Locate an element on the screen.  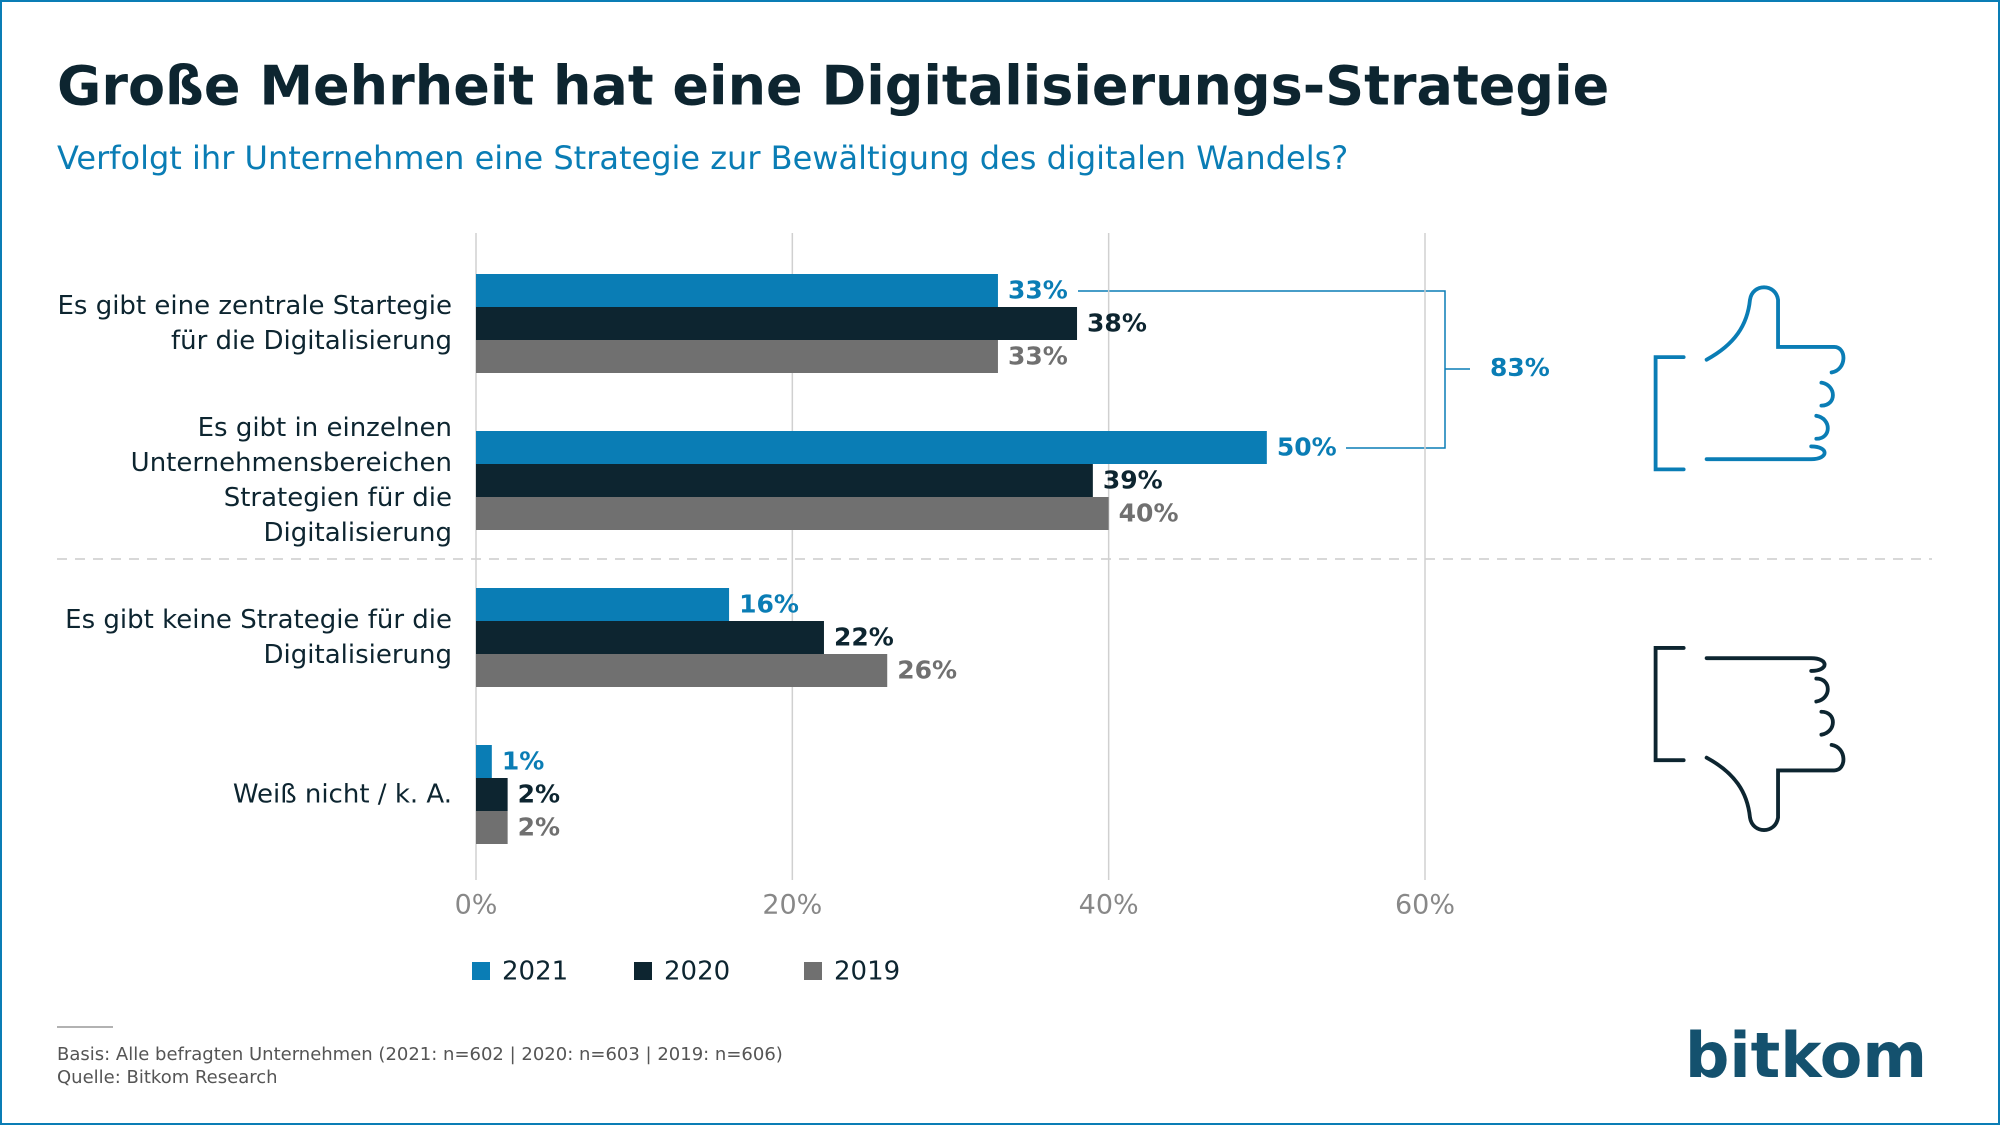
value-label: 39% is located at coordinates (1133, 480).